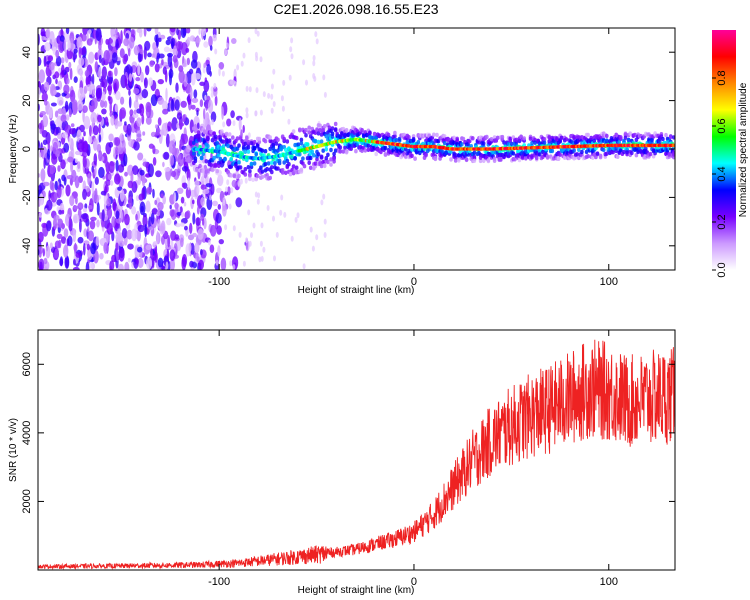  What do you see at coordinates (356, 9) in the screenshot?
I see `page-title: C2E1.2026.098.16.55.E23` at bounding box center [356, 9].